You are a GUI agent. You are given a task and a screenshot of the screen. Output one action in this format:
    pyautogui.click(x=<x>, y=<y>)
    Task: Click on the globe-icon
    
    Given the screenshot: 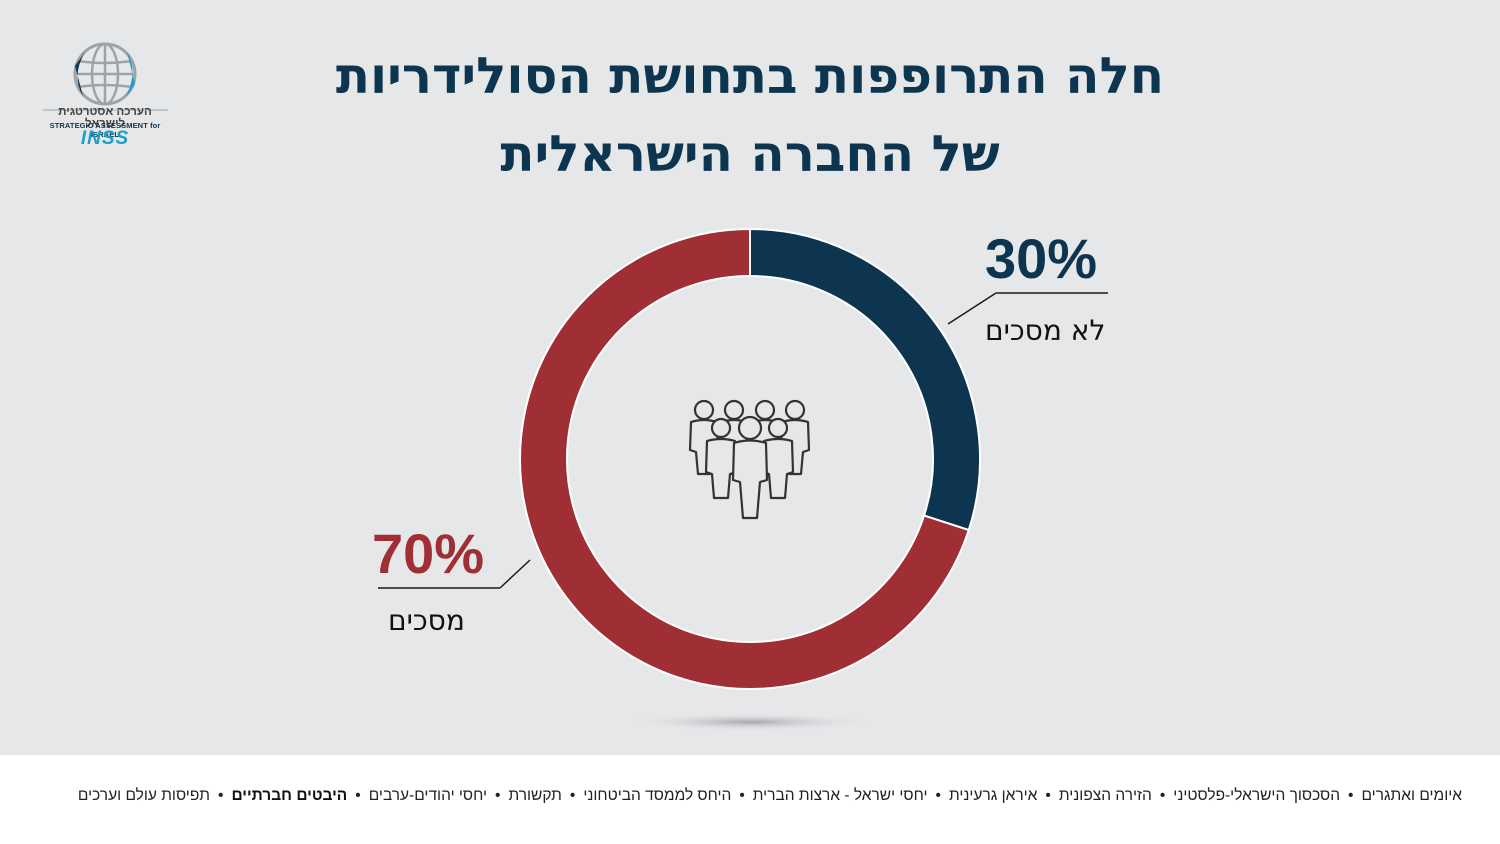 What is the action you would take?
    pyautogui.click(x=105, y=76)
    